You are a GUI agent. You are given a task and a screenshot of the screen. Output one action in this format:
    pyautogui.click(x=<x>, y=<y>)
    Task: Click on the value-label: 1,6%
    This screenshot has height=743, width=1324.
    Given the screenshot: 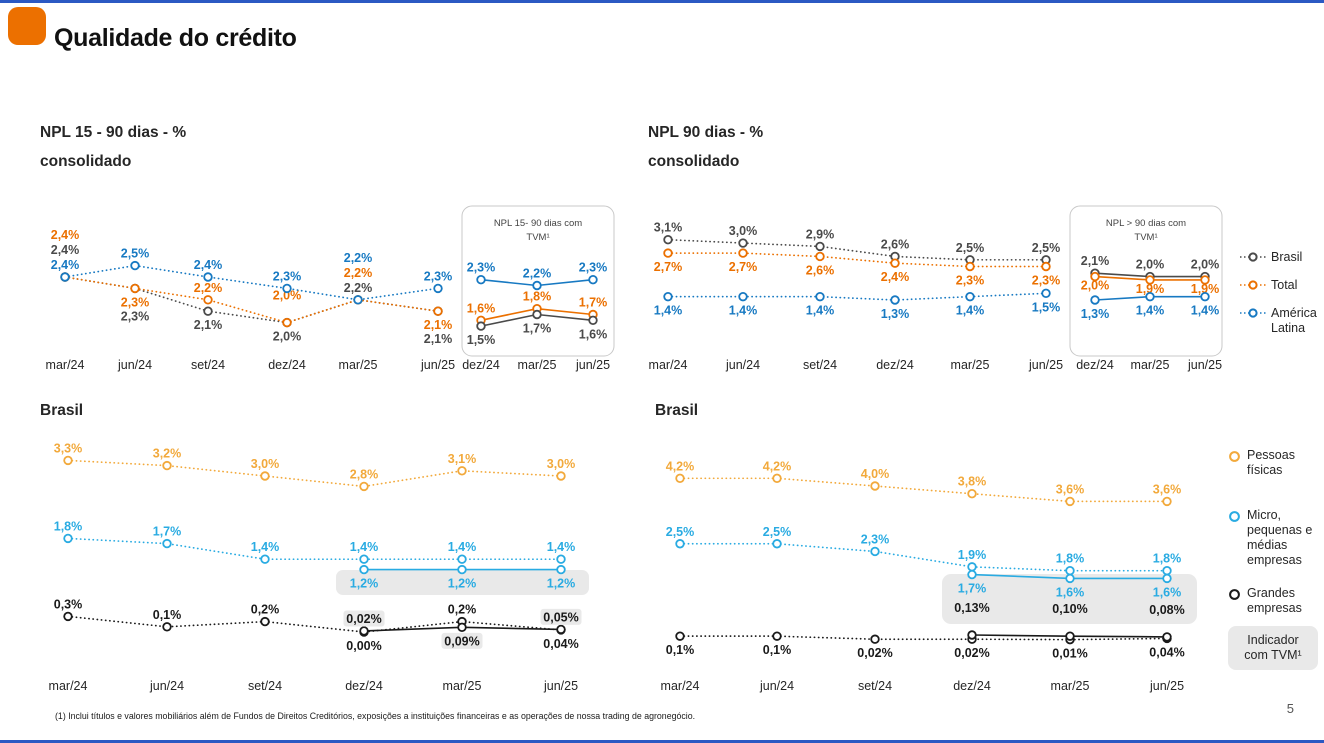 What is the action you would take?
    pyautogui.click(x=481, y=308)
    